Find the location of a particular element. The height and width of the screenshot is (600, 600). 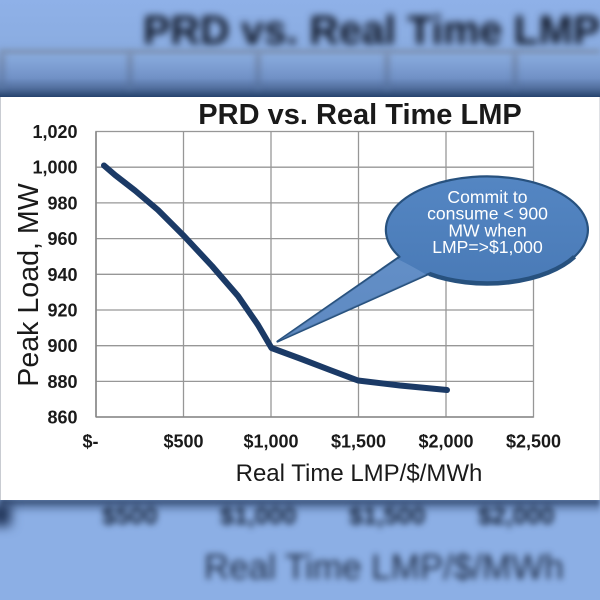

svg-text: LMP=>$1,000 is located at coordinates (487, 247).